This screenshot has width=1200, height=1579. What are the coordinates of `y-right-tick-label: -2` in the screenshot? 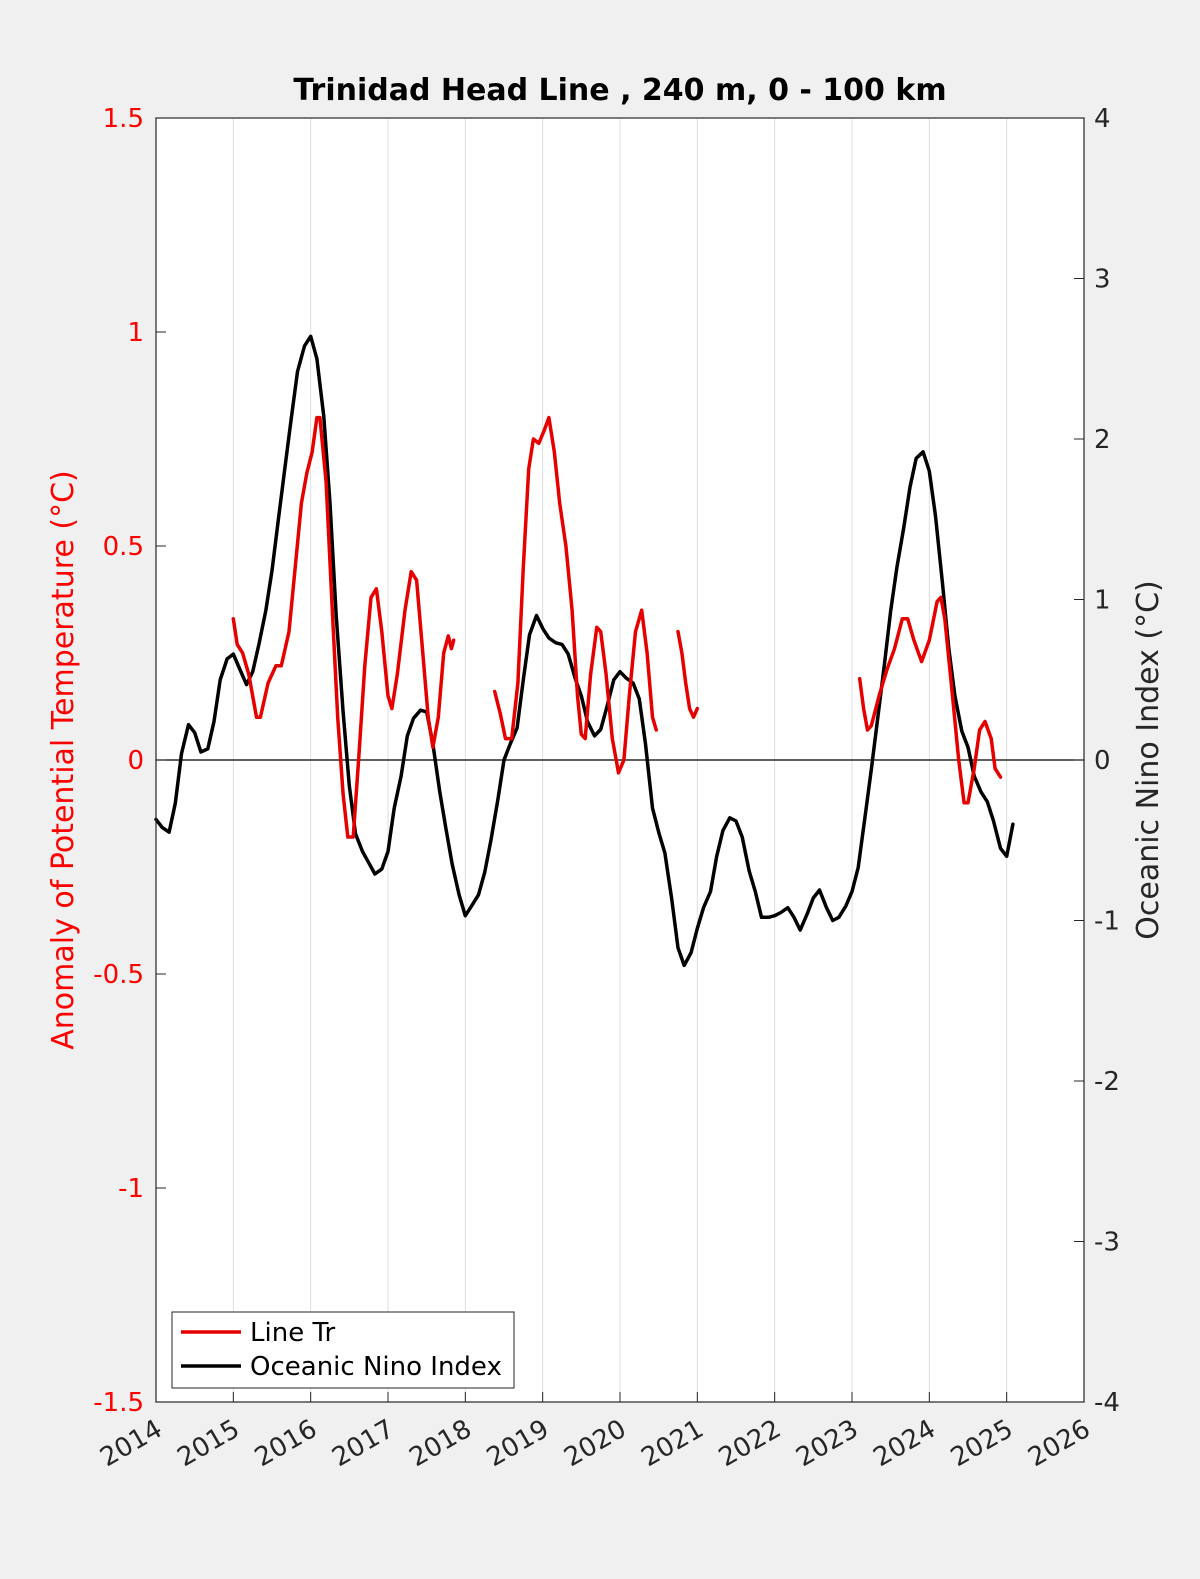 It's located at (1107, 1082).